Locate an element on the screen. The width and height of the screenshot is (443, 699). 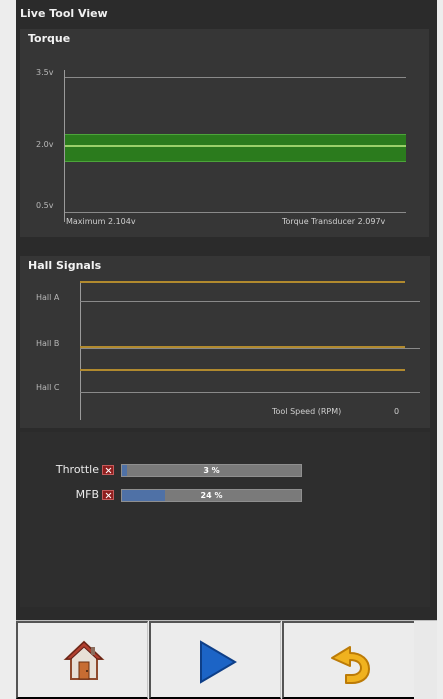
torque-axis-label-0-5v: 0.5v is located at coordinates (45, 205).